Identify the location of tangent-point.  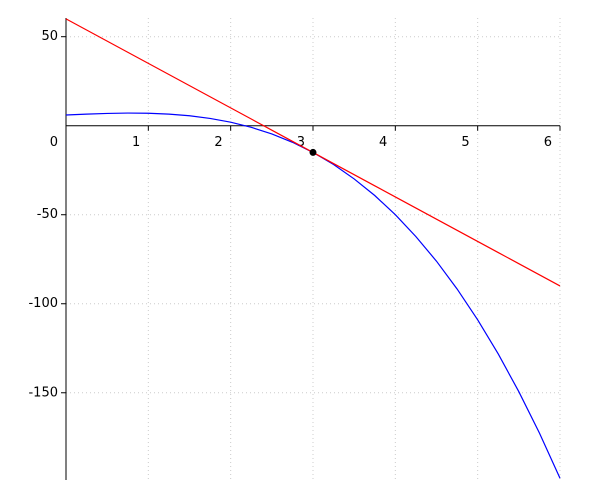
(313, 152).